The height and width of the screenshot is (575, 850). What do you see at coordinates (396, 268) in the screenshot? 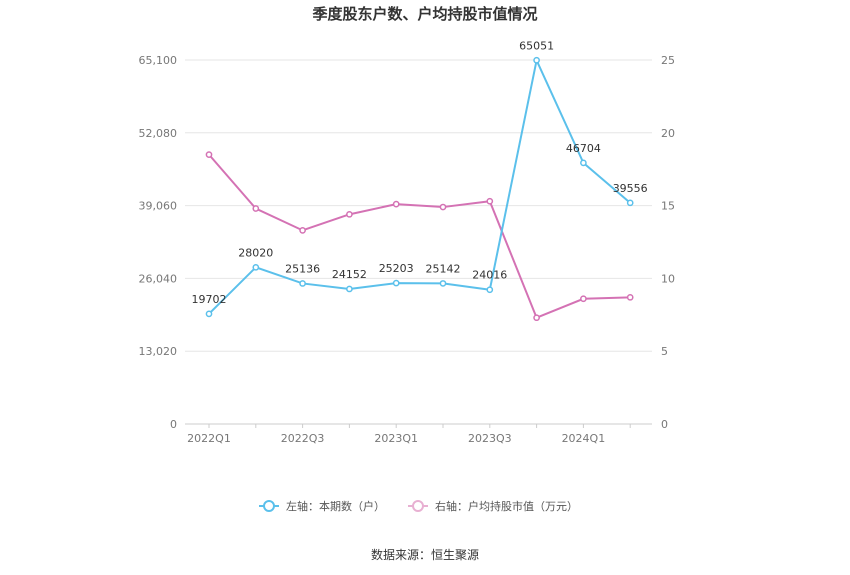
I see `data-label: 25203` at bounding box center [396, 268].